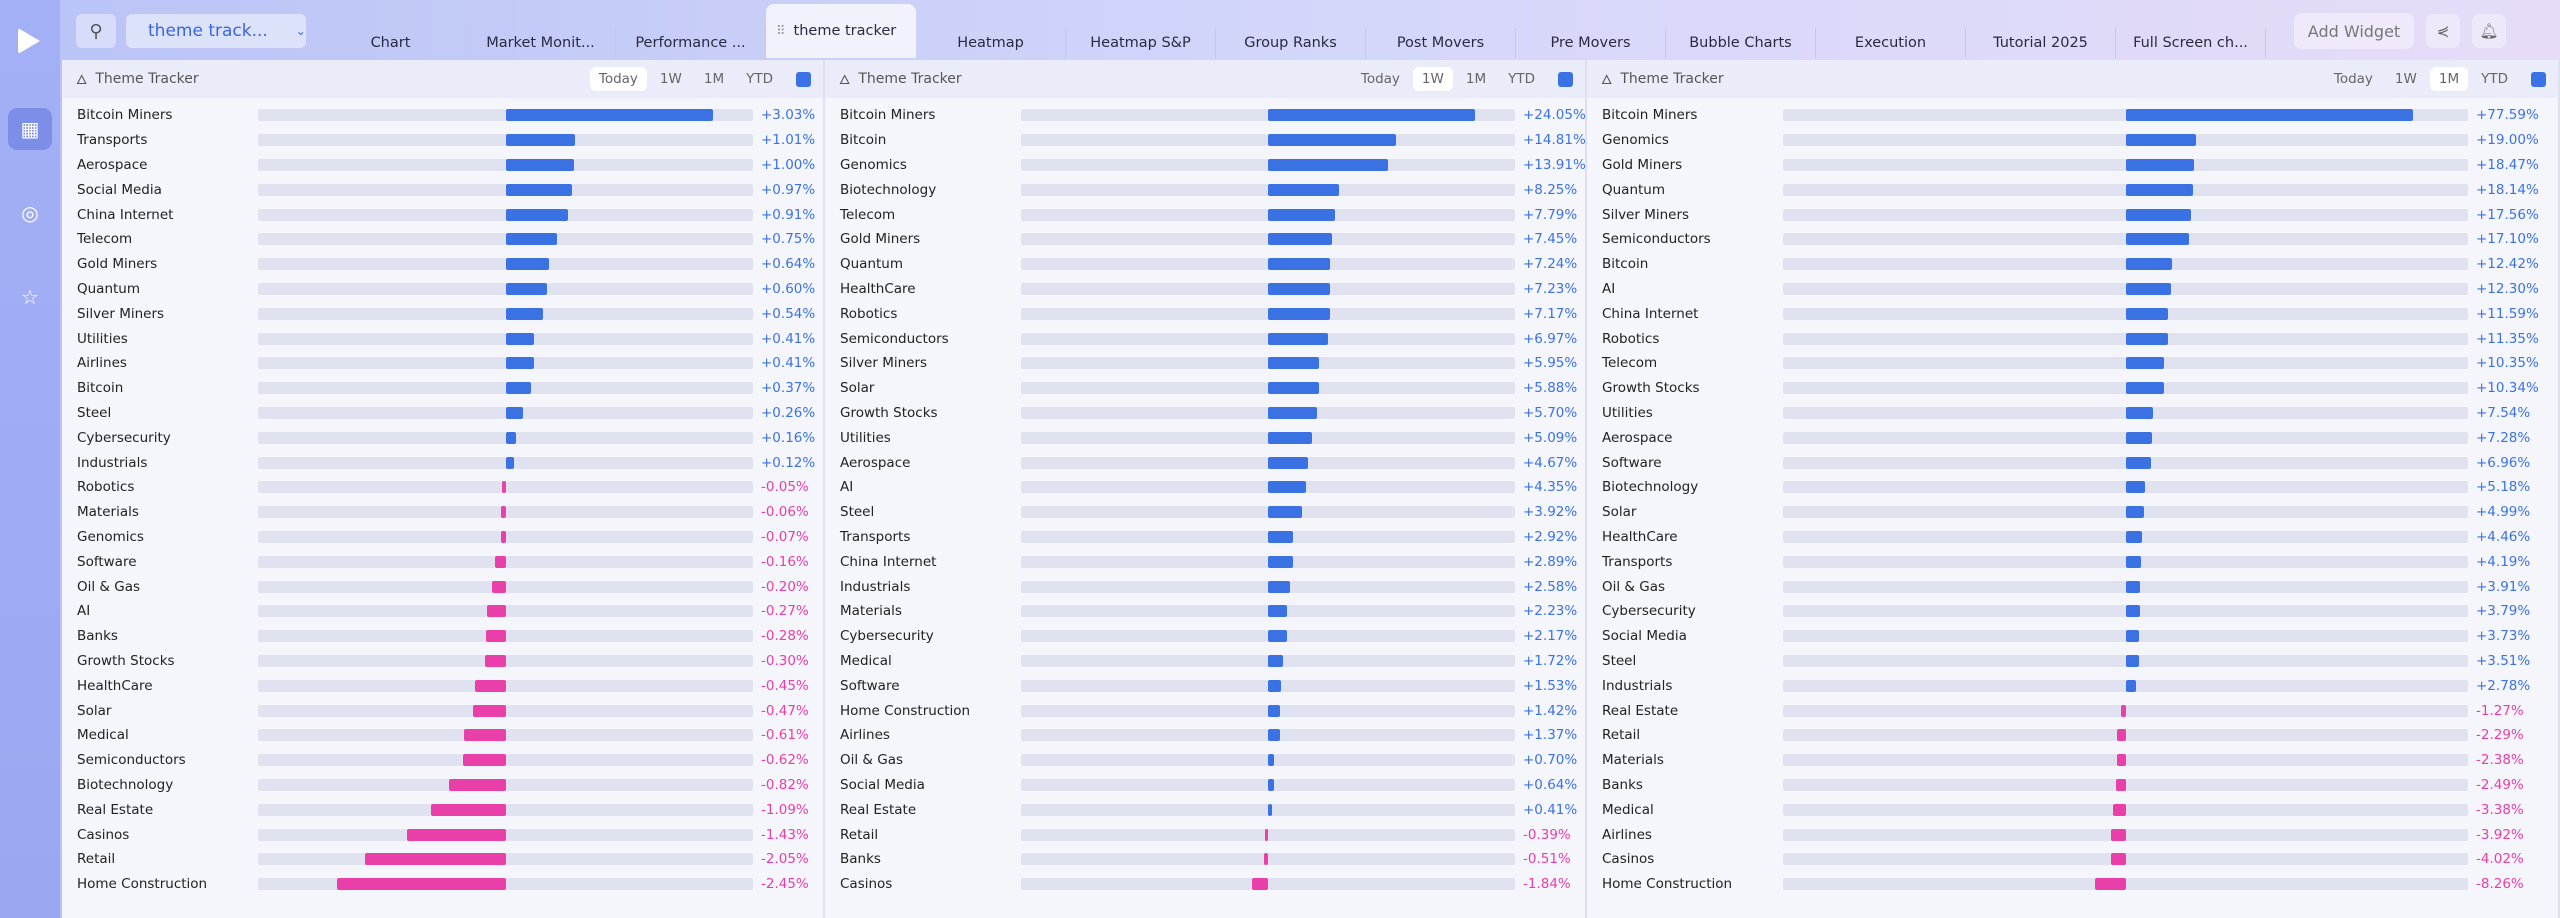 The height and width of the screenshot is (918, 2560). What do you see at coordinates (2072, 537) in the screenshot?
I see `theme-row: HealthCare +4.46%` at bounding box center [2072, 537].